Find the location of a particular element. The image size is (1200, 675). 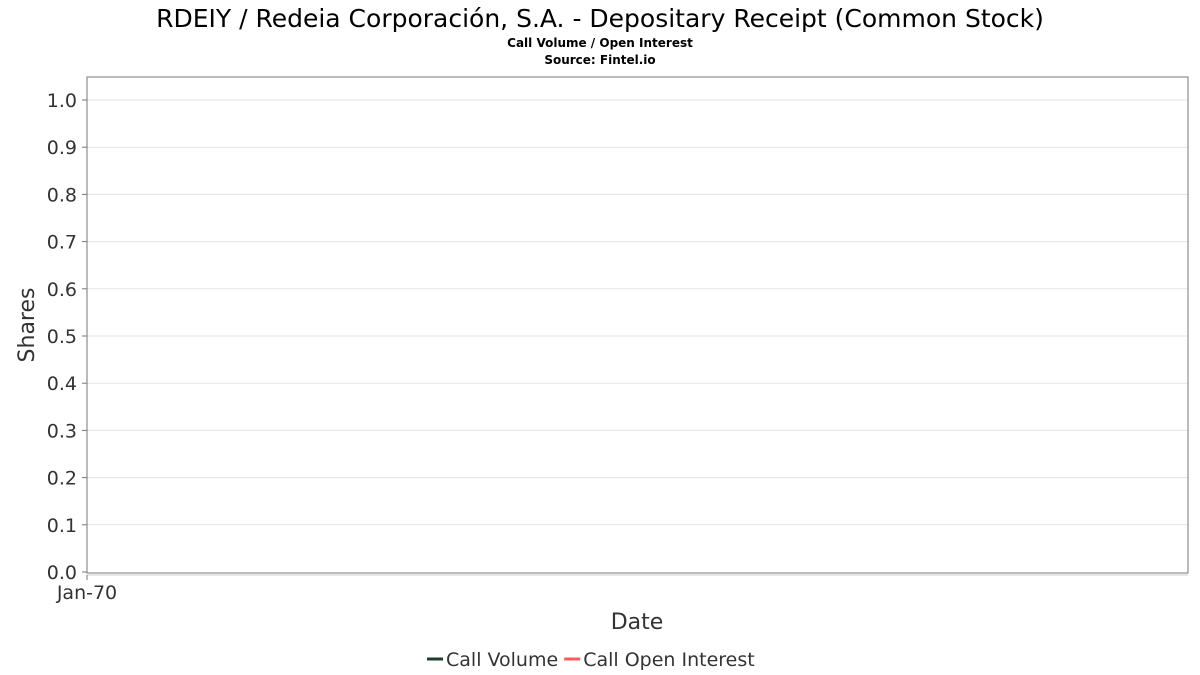

y-tick-label: 0.8 is located at coordinates (62, 195).